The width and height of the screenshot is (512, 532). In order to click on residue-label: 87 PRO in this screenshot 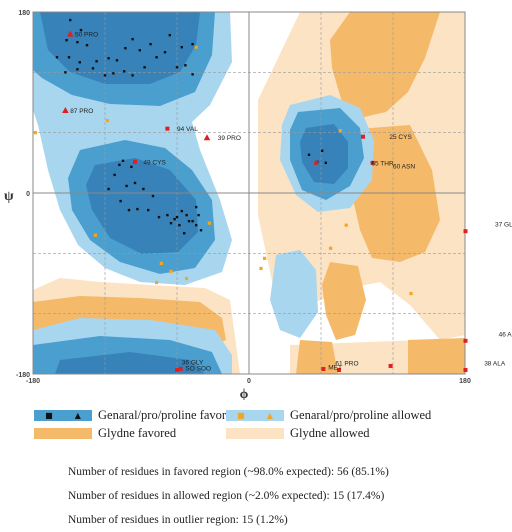, I will do `click(81, 111)`.